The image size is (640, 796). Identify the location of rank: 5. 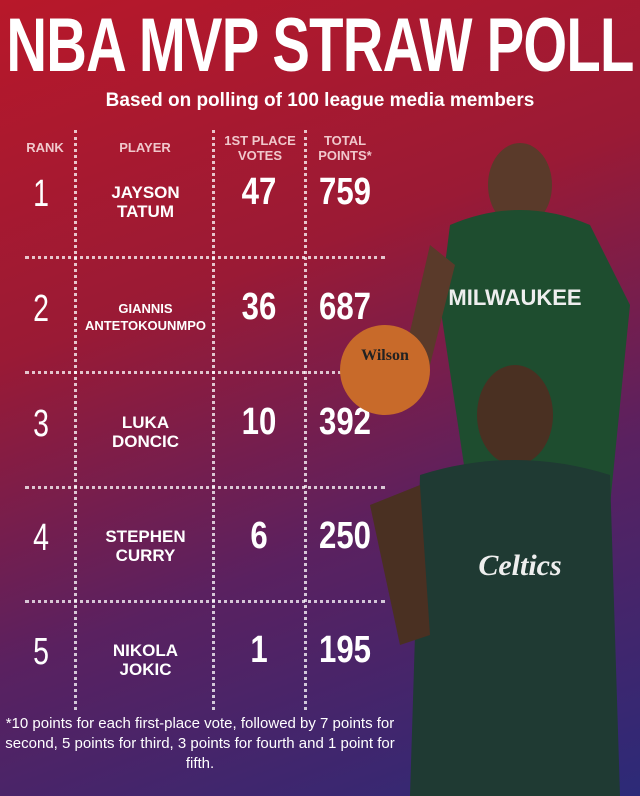
(41, 652).